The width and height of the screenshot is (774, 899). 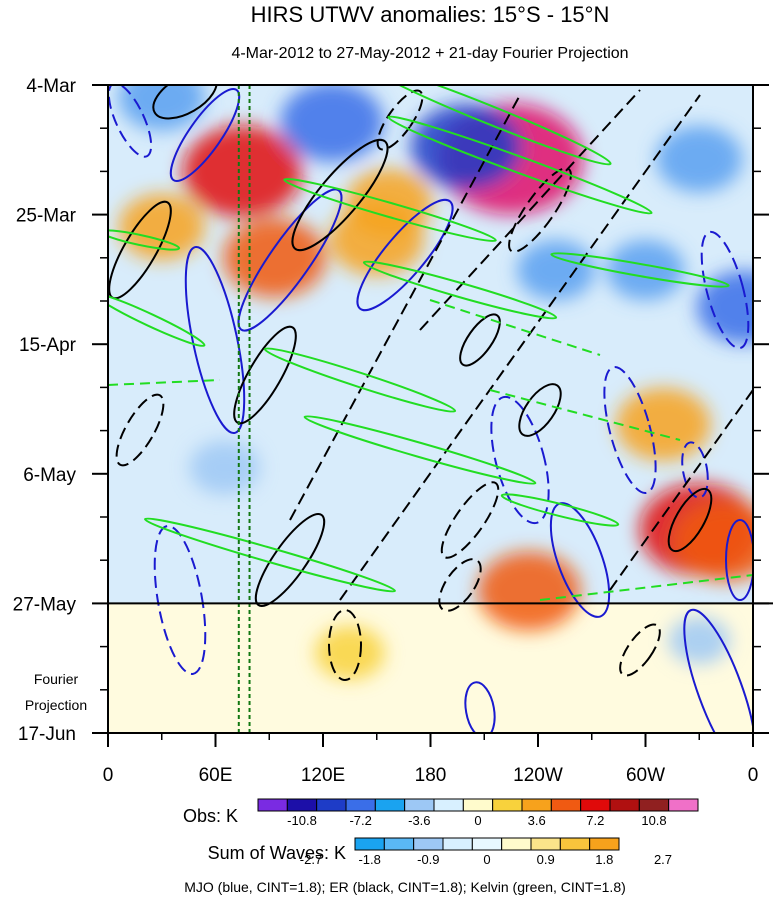 What do you see at coordinates (216, 775) in the screenshot?
I see `x-tick-label: 60E` at bounding box center [216, 775].